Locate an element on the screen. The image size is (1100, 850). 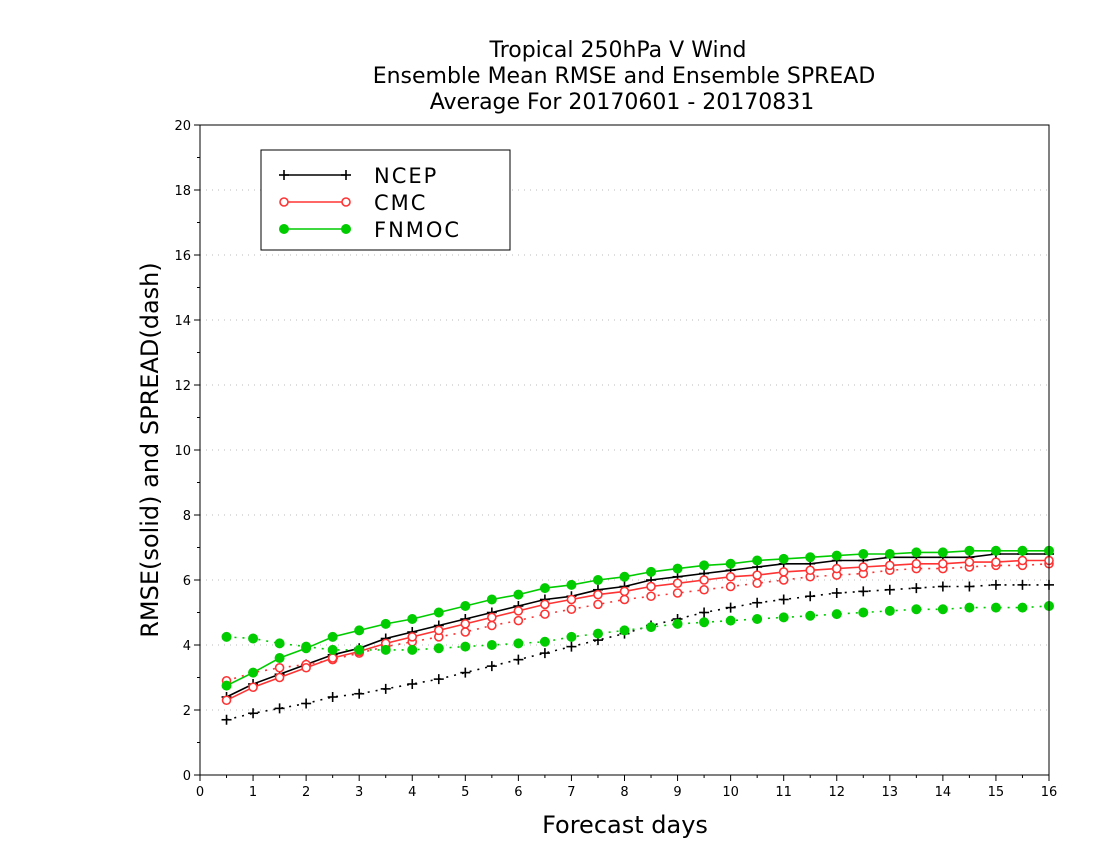
x-tick-label: 15 is located at coordinates (996, 792).